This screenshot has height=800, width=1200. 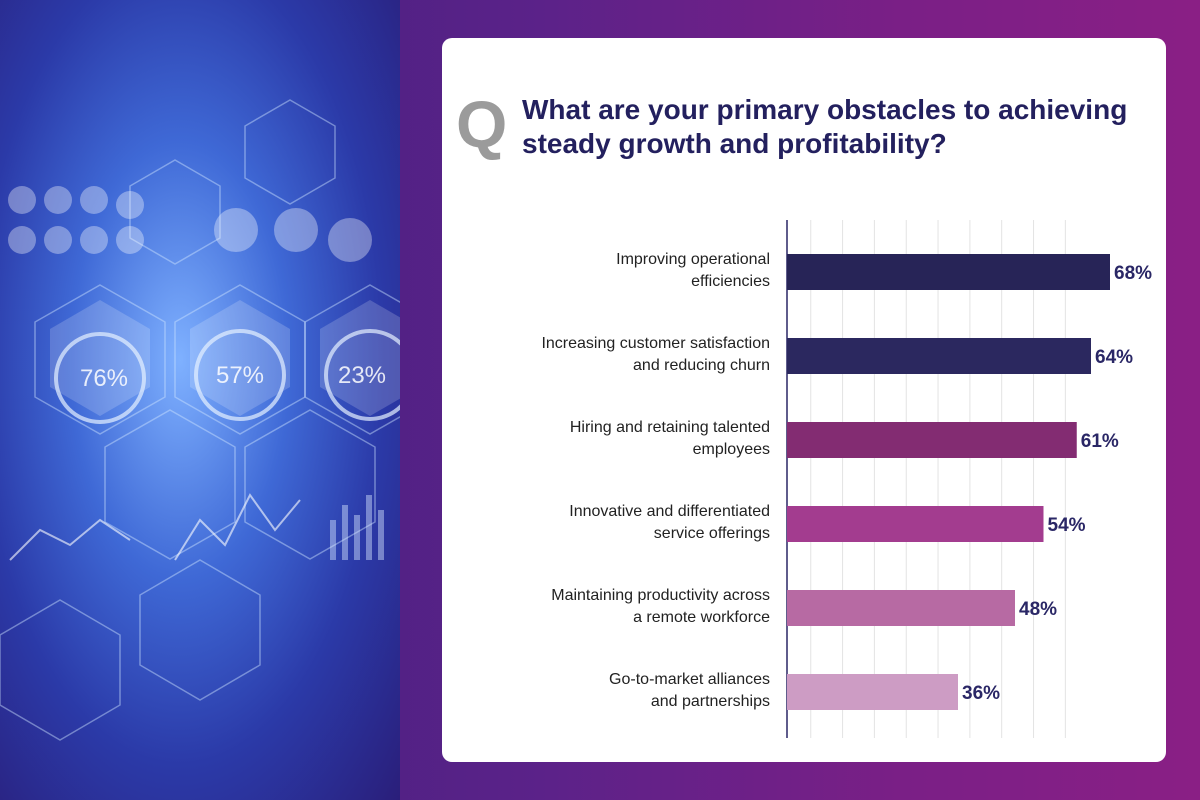 I want to click on category-label-6: Go-to-market alliances and partnerships, so click(x=689, y=690).